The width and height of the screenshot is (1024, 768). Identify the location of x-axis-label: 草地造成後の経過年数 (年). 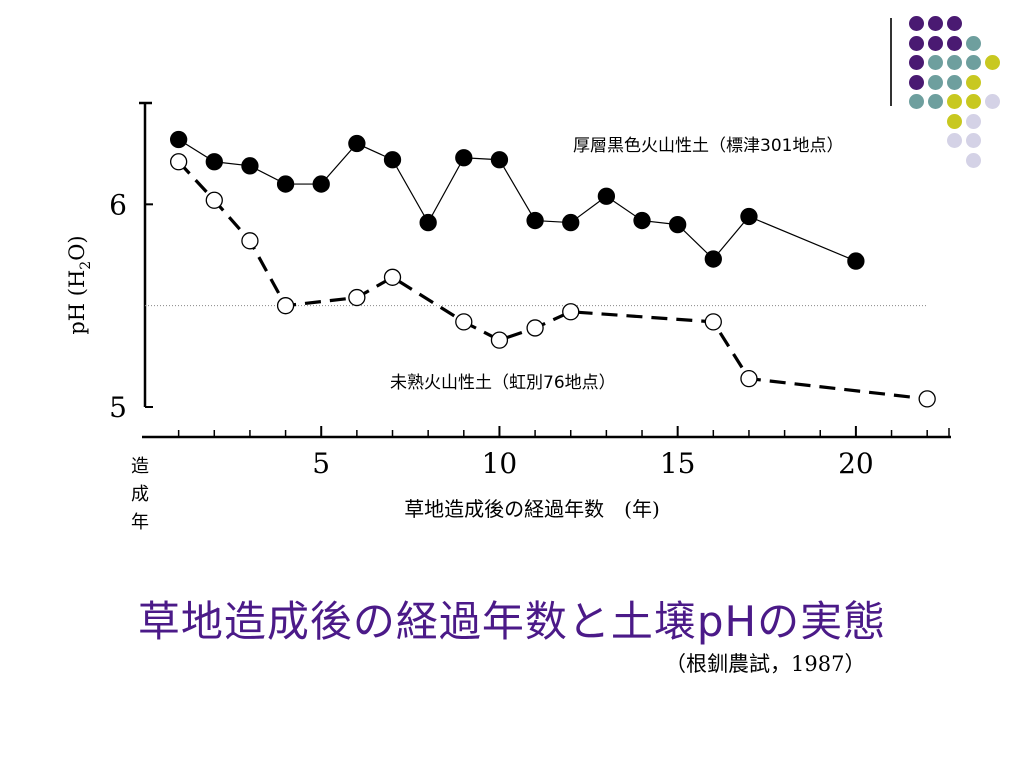
(532, 509).